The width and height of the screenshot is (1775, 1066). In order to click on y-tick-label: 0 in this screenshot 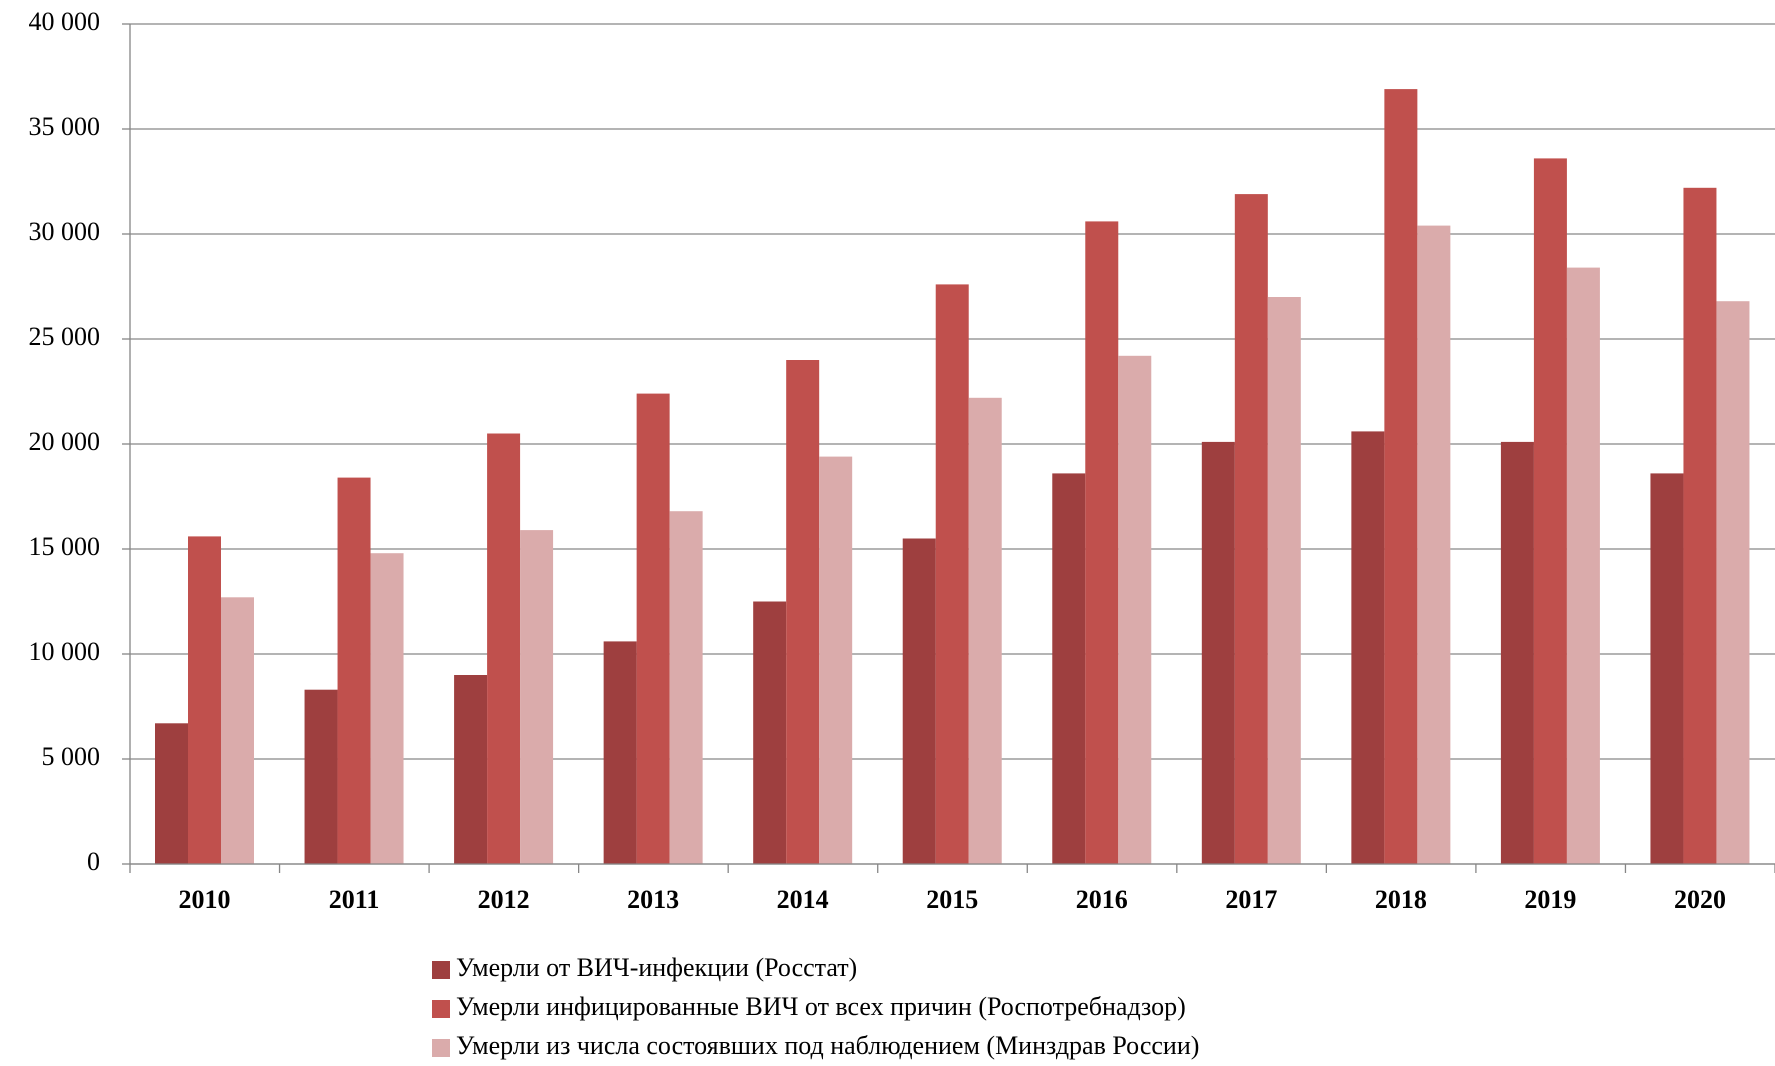, I will do `click(93, 861)`.